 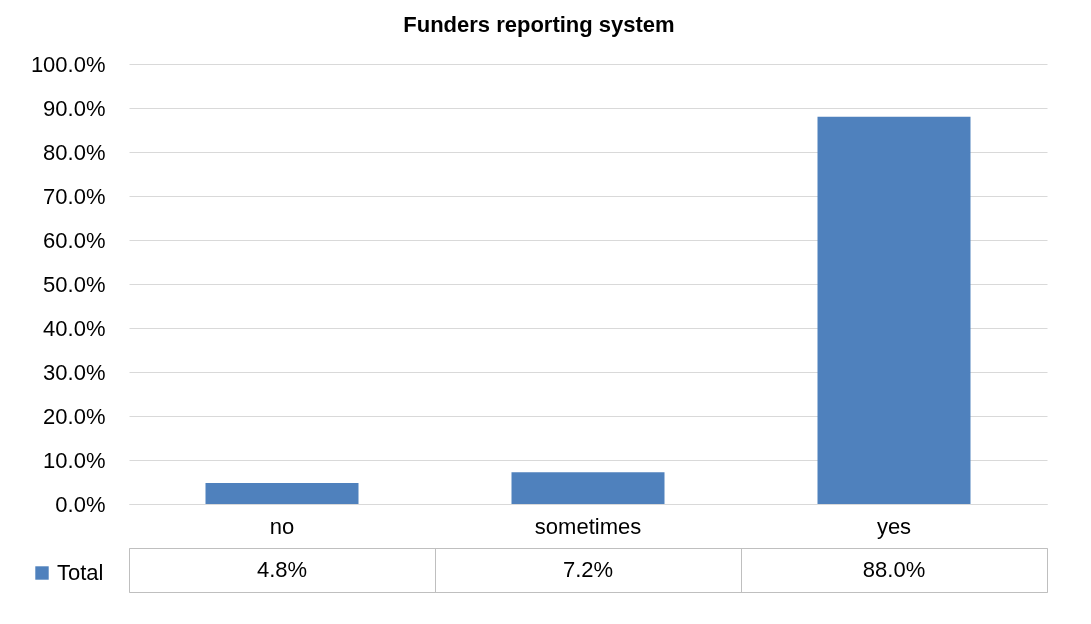 What do you see at coordinates (539, 24) in the screenshot?
I see `chart-title: Funders reporting system` at bounding box center [539, 24].